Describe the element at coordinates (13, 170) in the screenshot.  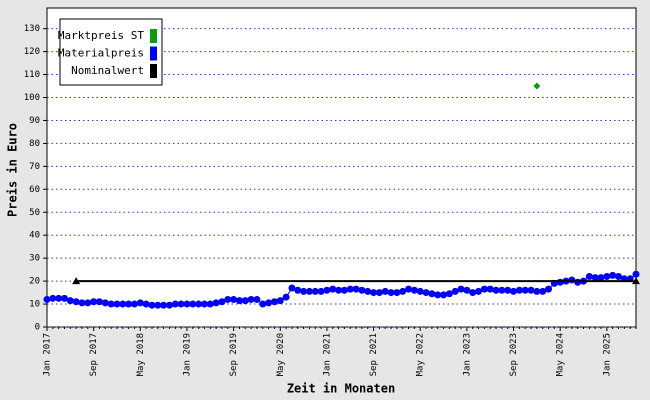
I see `y-axis-title: Preis in Euro` at that location.